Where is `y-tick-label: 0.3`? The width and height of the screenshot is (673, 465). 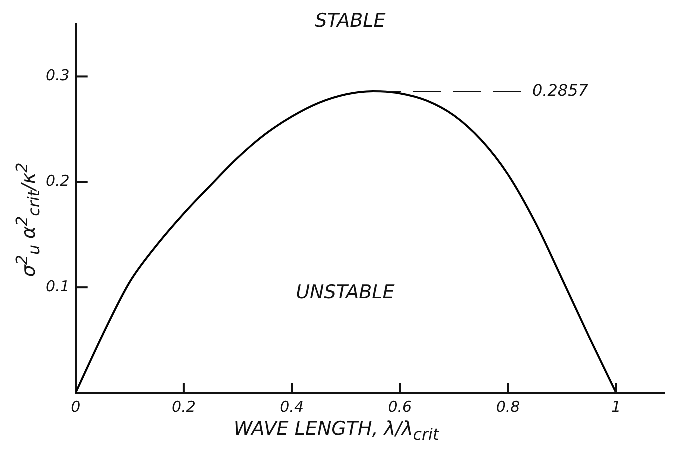 y-tick-label: 0.3 is located at coordinates (58, 75).